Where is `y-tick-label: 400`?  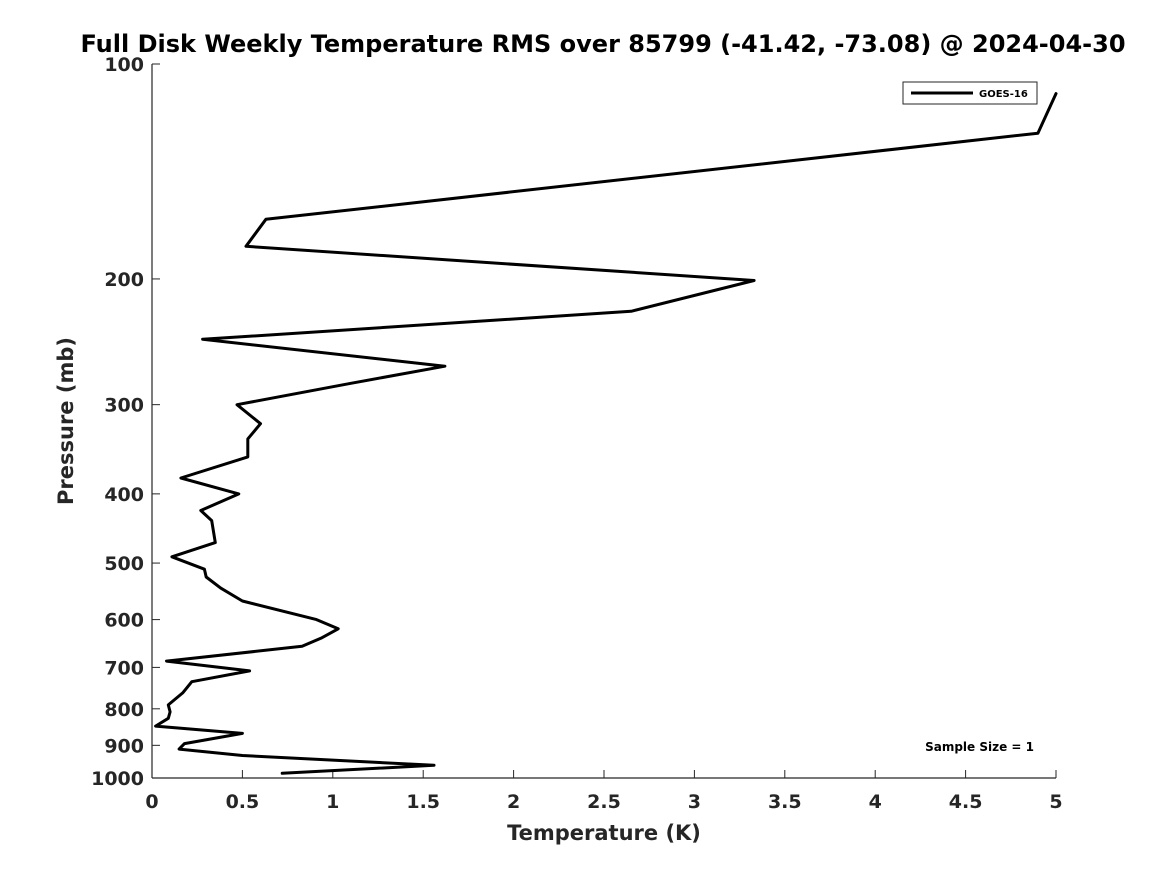
y-tick-label: 400 is located at coordinates (124, 495).